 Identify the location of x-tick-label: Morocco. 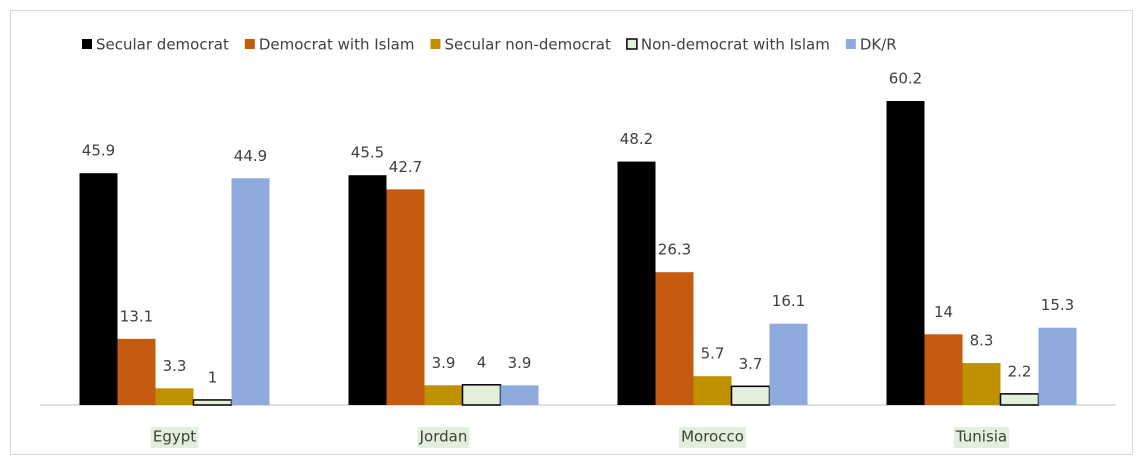
(712, 437).